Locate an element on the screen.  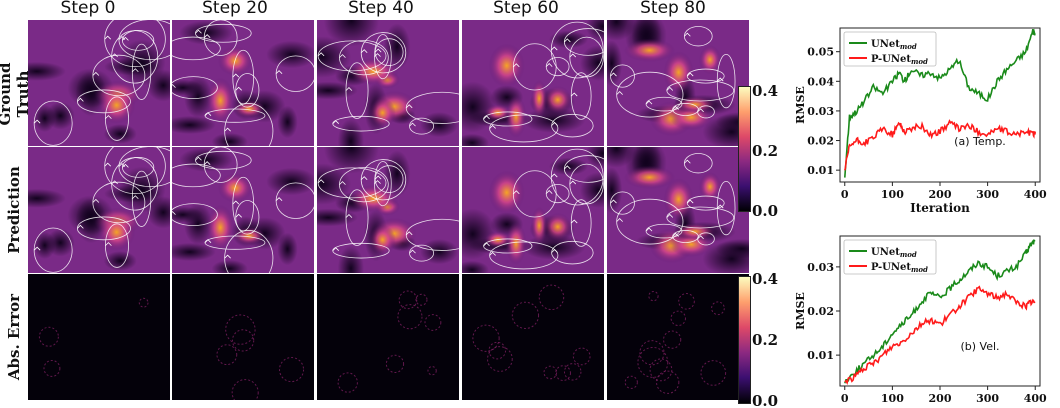
colorbar-top-tick-2: 0.0 is located at coordinates (765, 211).